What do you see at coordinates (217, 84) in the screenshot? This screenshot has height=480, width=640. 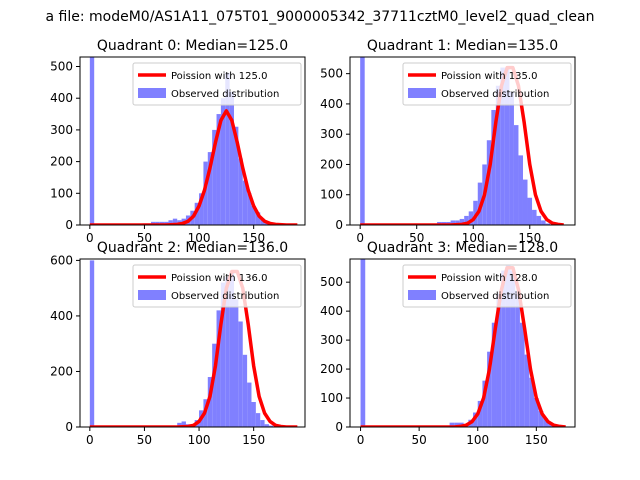 I see `legend: Poission with 125.0 Observed distribution` at bounding box center [217, 84].